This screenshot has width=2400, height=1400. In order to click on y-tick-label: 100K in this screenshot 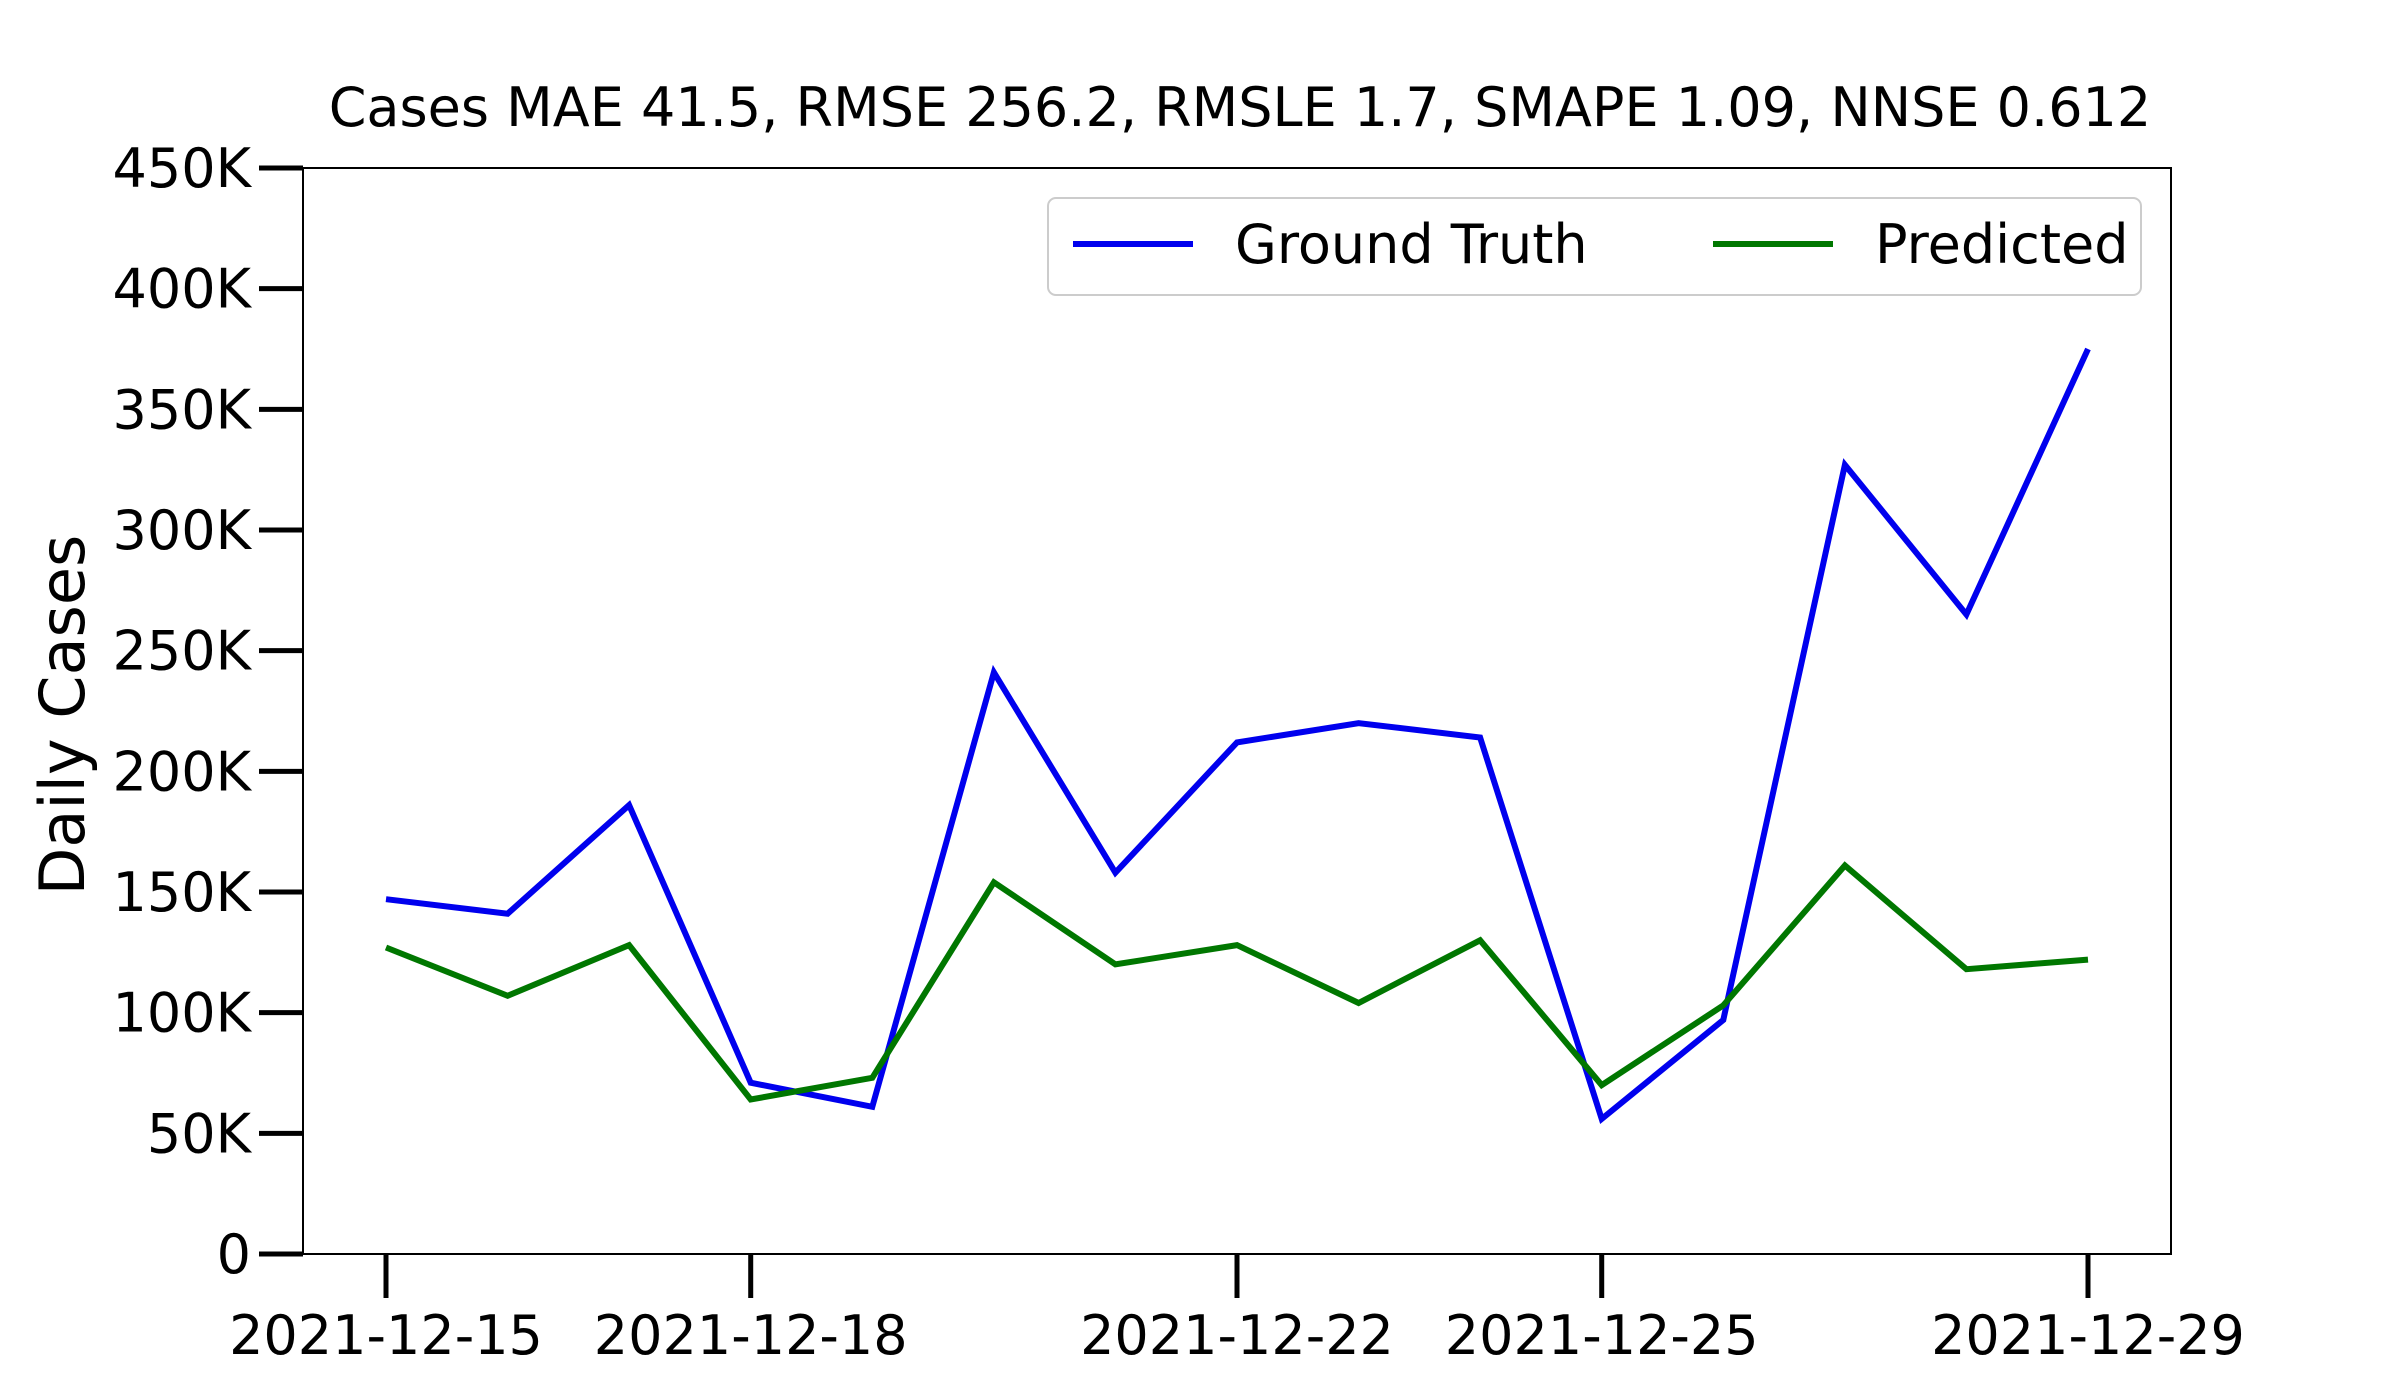, I will do `click(183, 1013)`.